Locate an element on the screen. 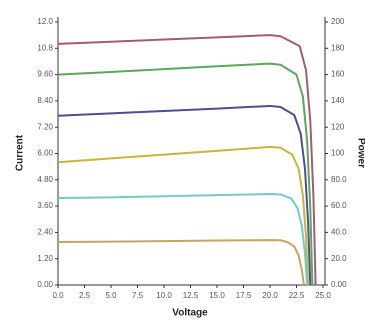  y-tick-label: 1.20 is located at coordinates (45, 258).